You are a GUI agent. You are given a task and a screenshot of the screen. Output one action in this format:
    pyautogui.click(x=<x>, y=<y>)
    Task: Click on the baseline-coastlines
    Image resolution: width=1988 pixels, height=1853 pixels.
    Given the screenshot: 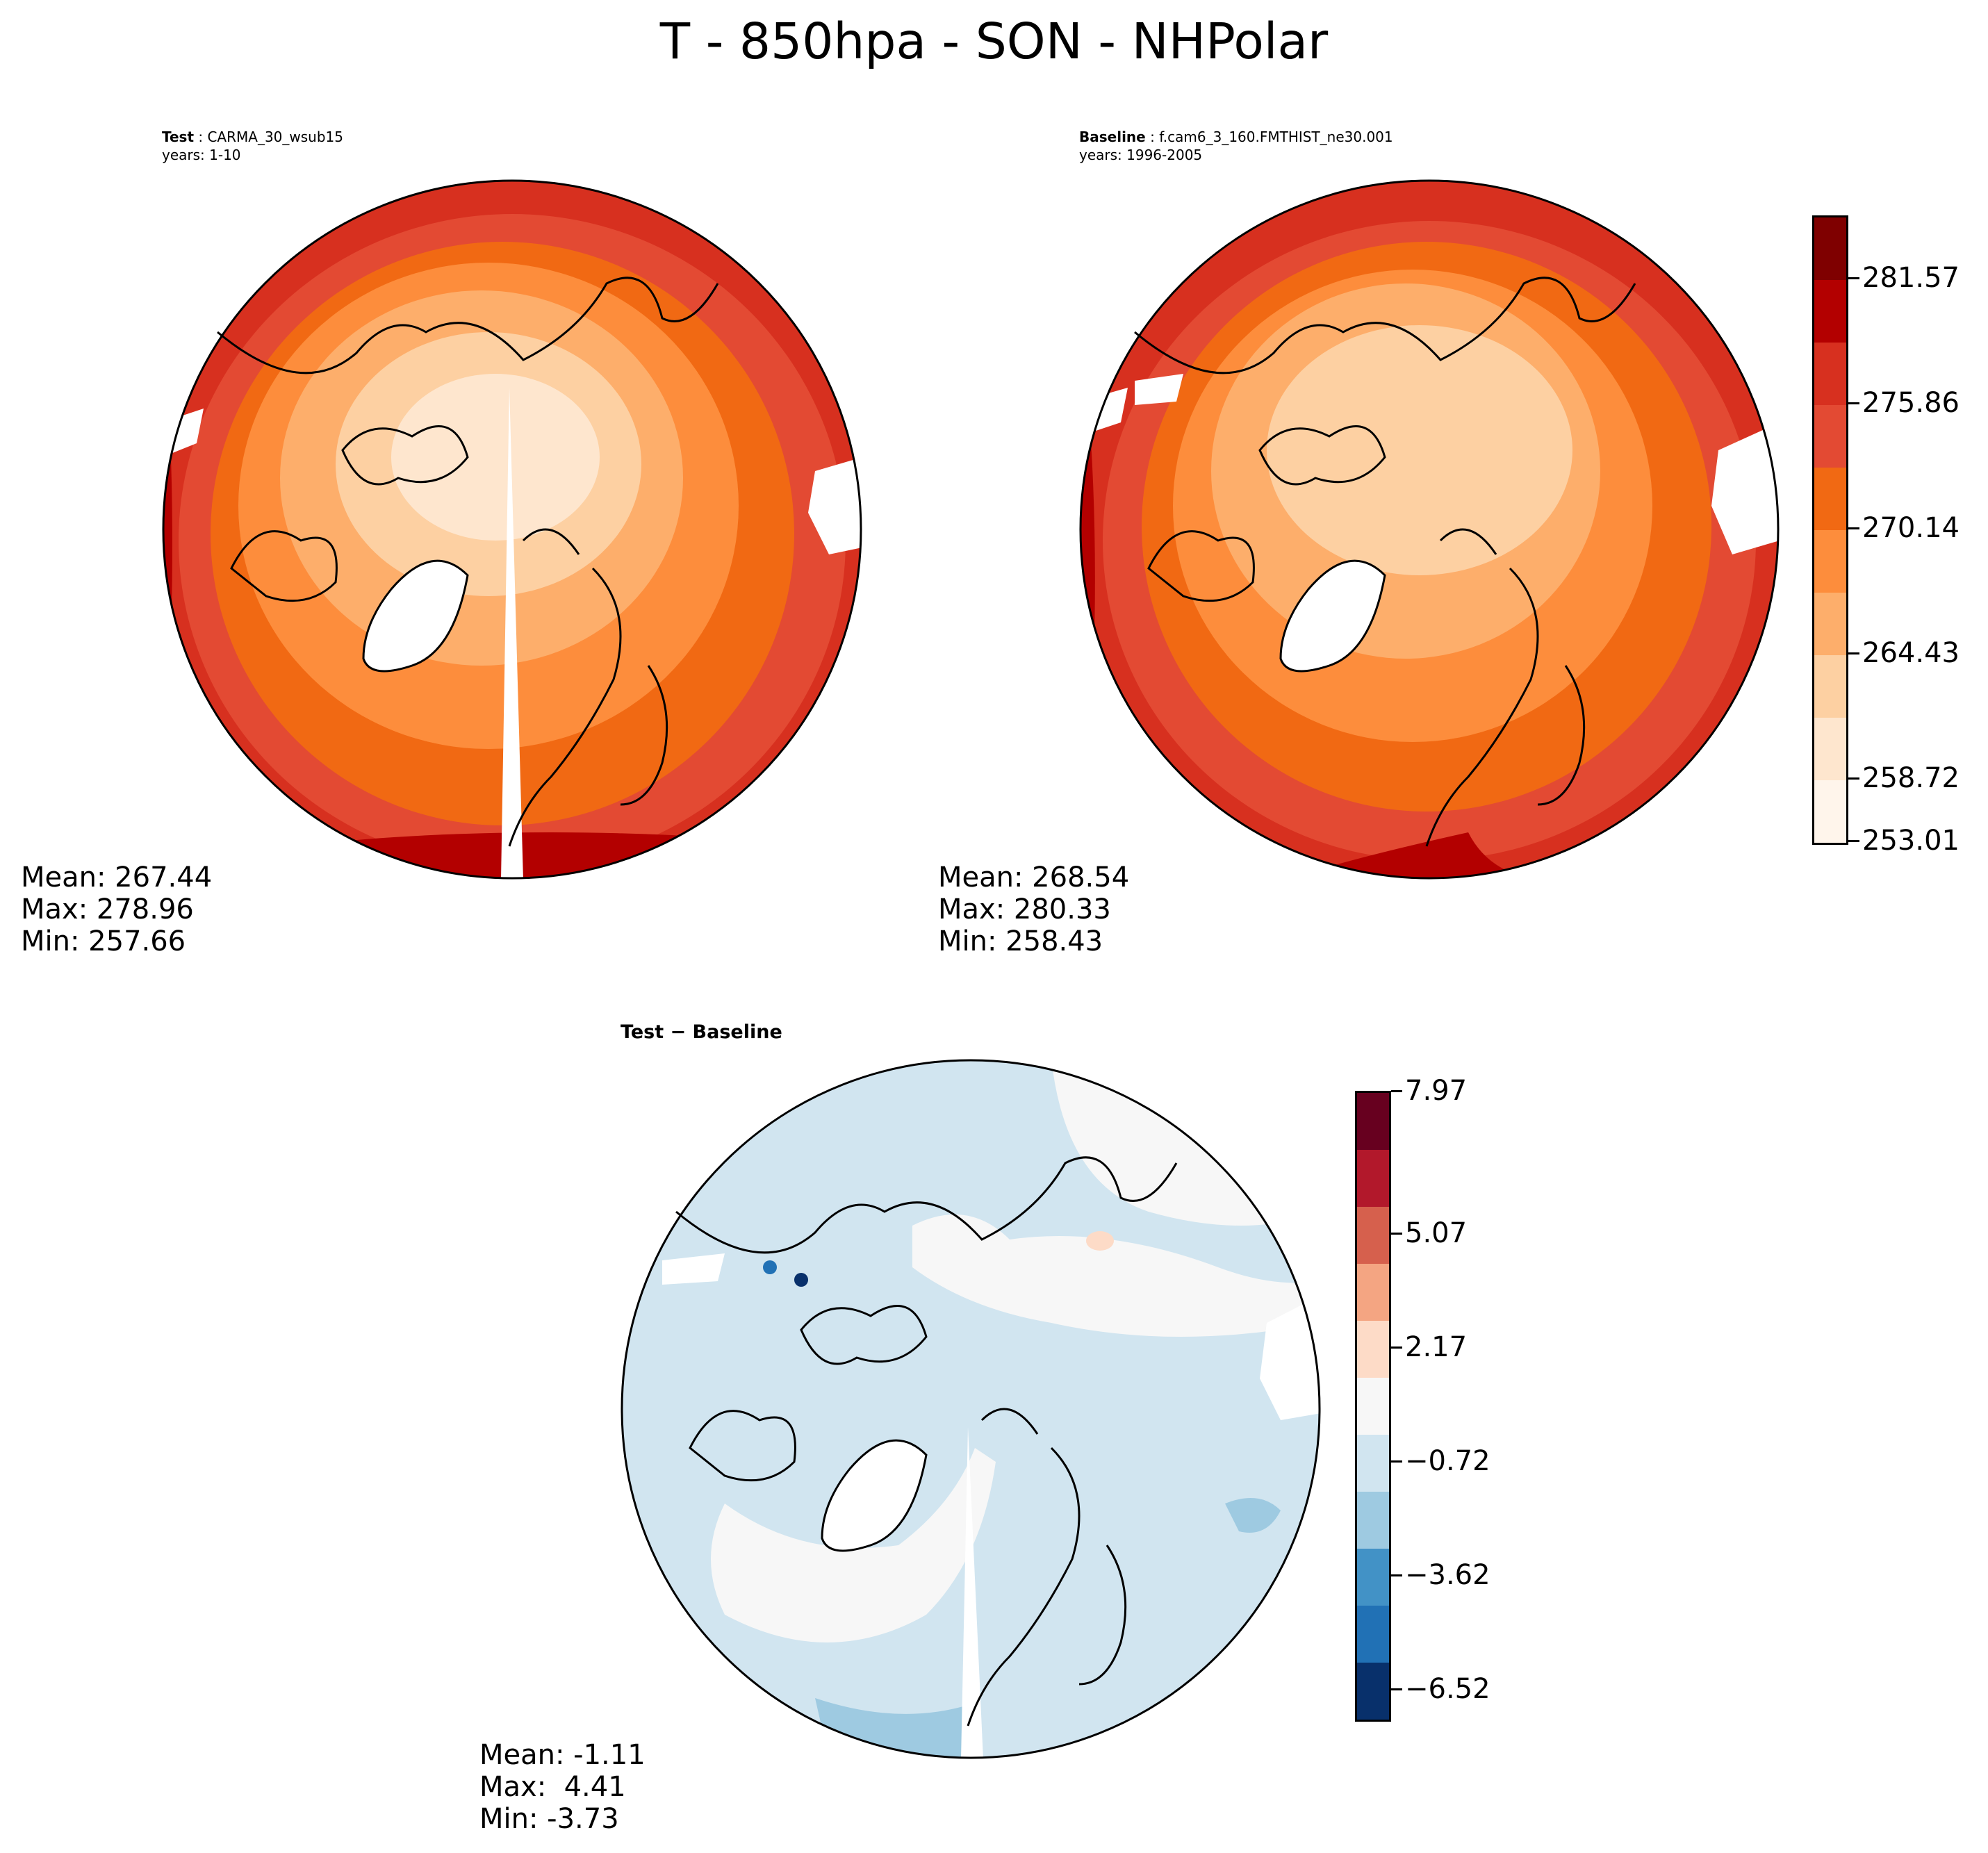 What is the action you would take?
    pyautogui.click(x=1385, y=562)
    